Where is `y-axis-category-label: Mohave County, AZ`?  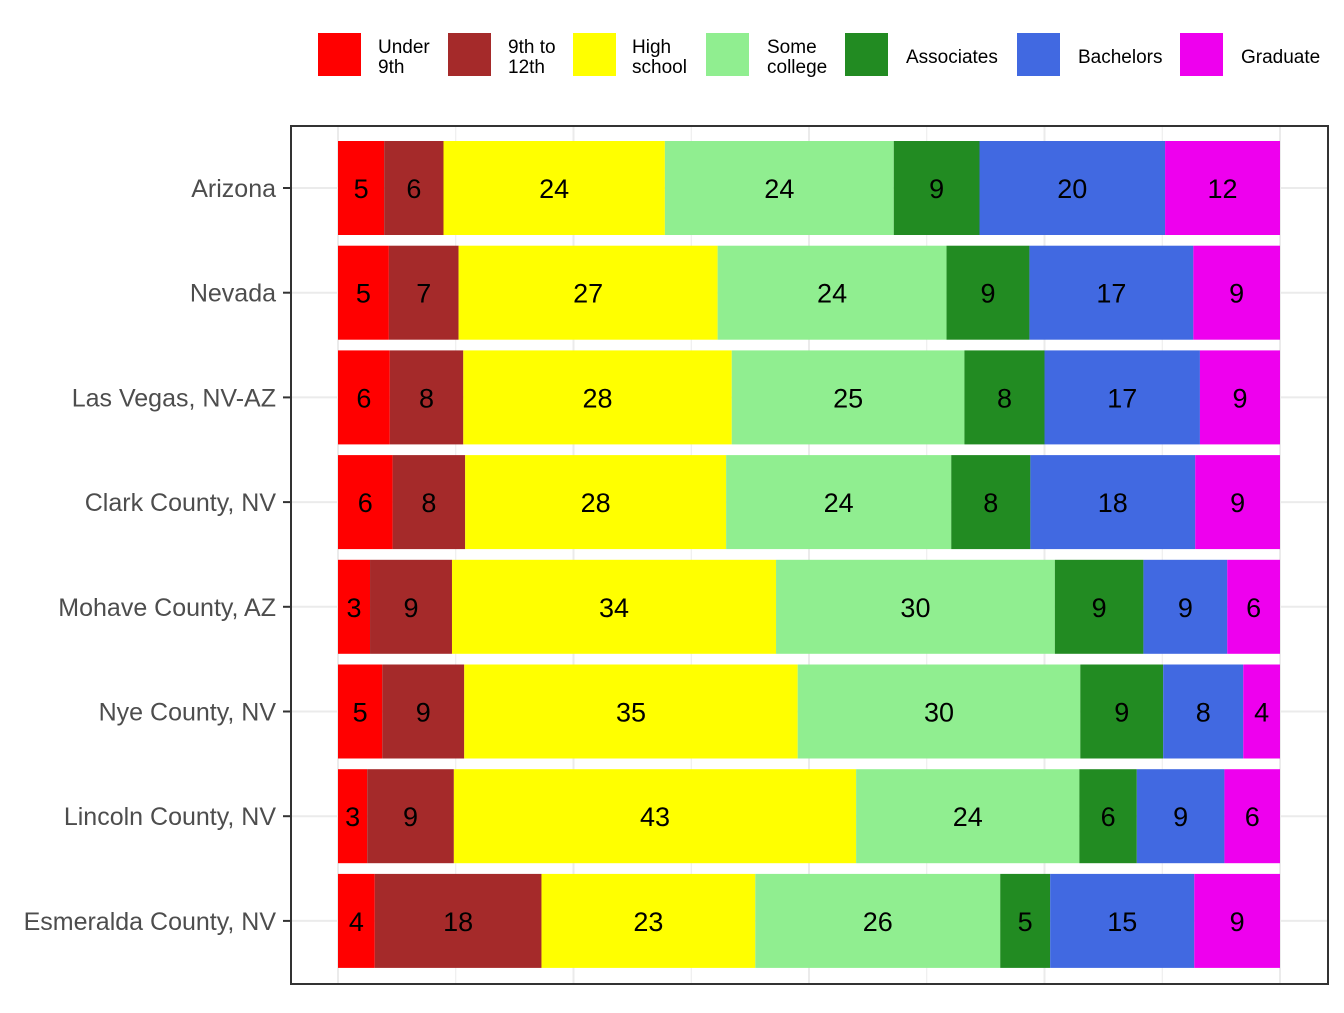 y-axis-category-label: Mohave County, AZ is located at coordinates (167, 608).